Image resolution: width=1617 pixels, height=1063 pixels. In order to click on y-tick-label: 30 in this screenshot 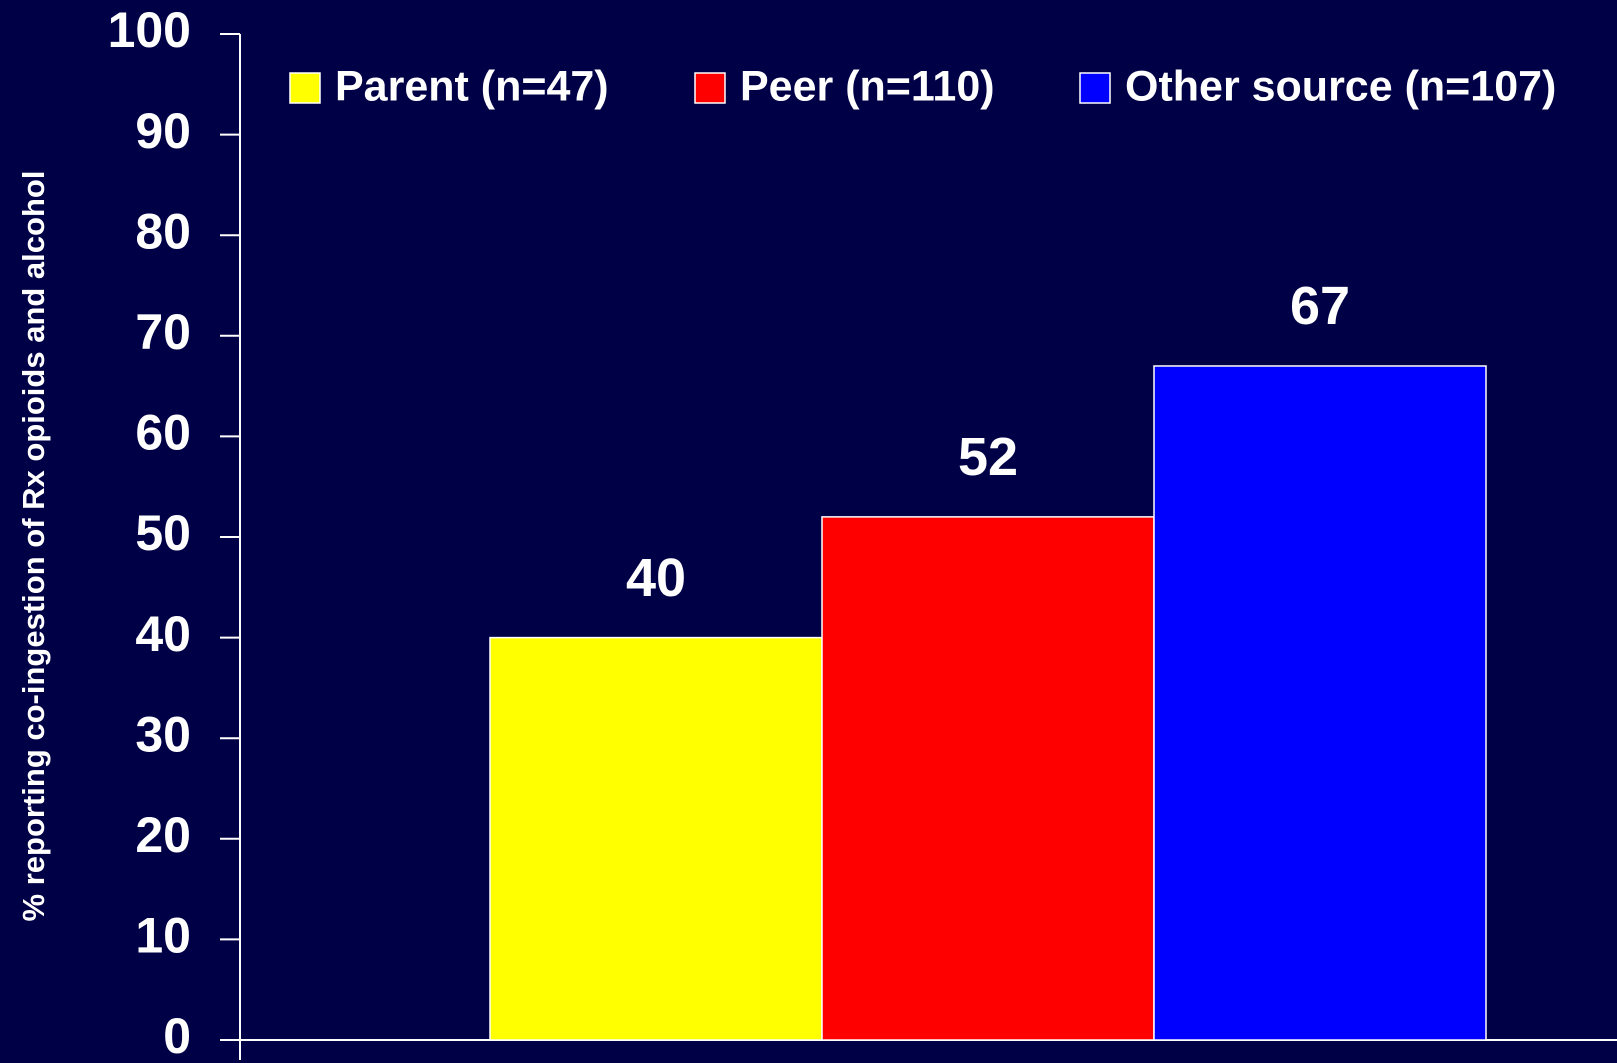, I will do `click(163, 734)`.